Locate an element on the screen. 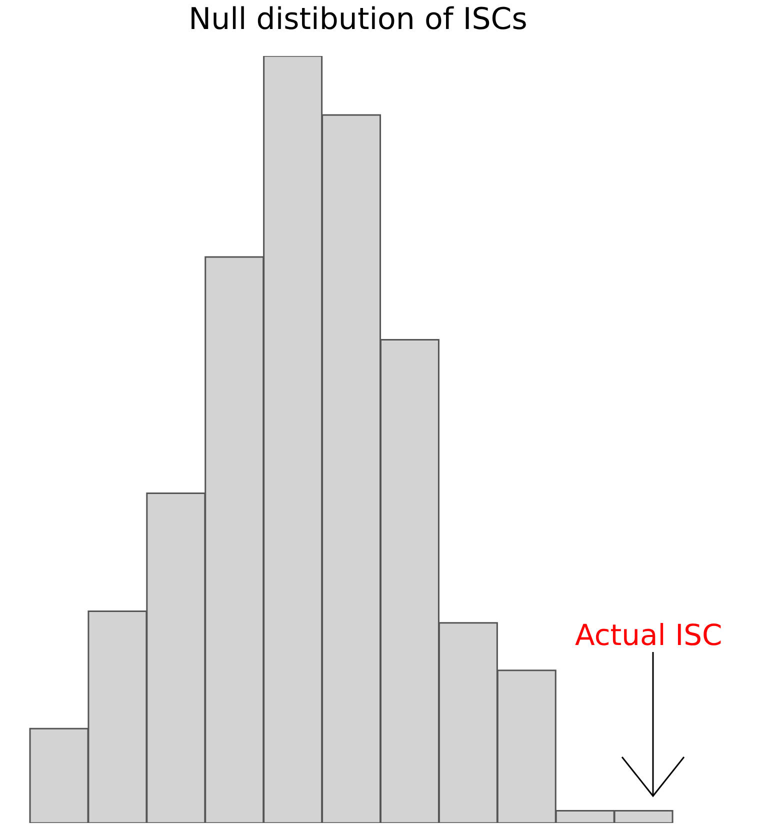  annotation: Actual ISC is located at coordinates (648, 635).